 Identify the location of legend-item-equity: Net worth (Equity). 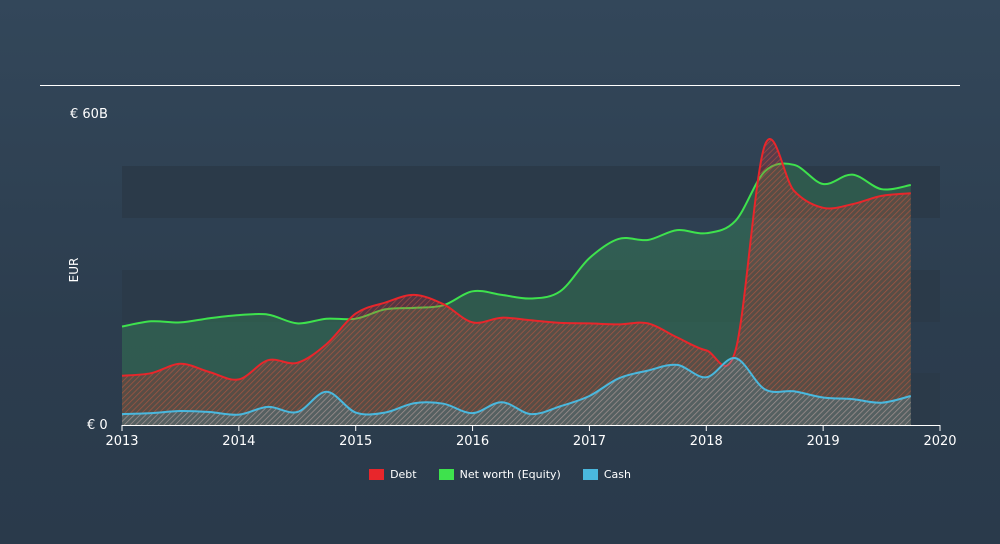
(499, 474).